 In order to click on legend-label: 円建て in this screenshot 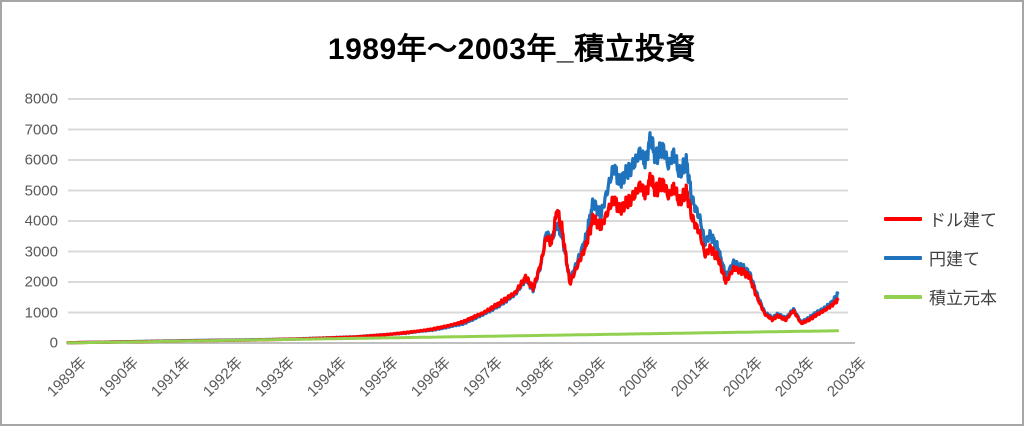, I will do `click(954, 259)`.